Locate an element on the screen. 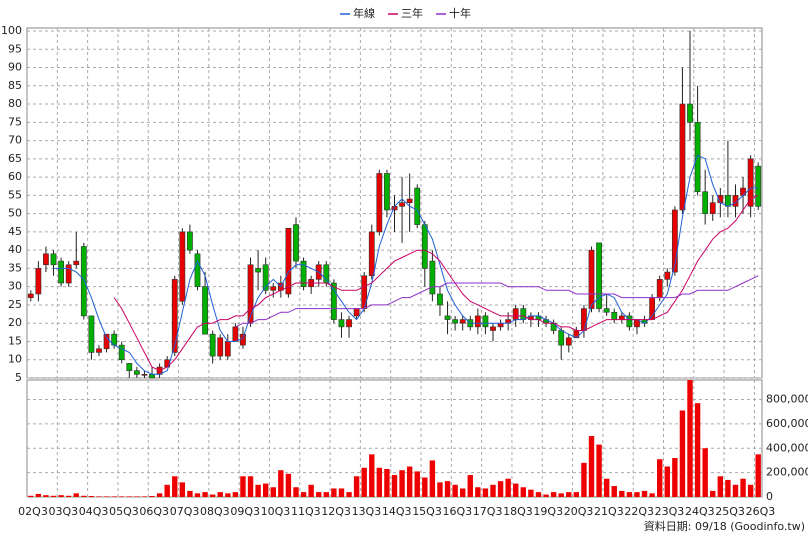 The image size is (808, 540). x-tick-label: 17Q3 is located at coordinates (488, 511).